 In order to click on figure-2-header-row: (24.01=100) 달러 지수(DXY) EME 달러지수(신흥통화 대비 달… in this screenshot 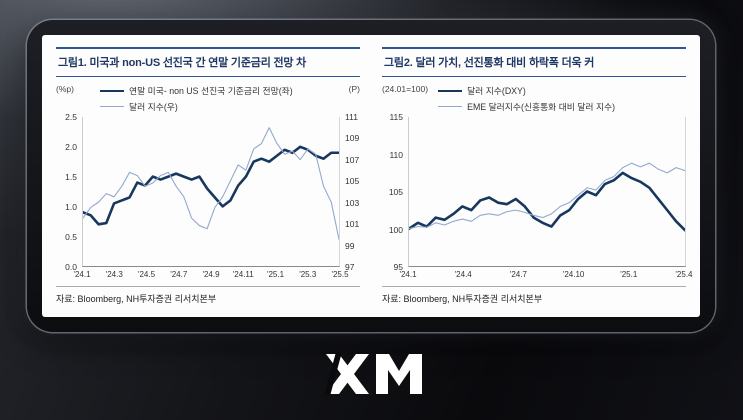, I will do `click(534, 98)`.